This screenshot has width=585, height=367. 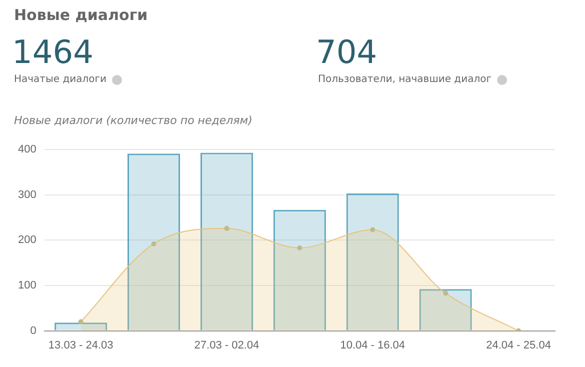 What do you see at coordinates (33, 330) in the screenshot?
I see `y-tick-label: 0` at bounding box center [33, 330].